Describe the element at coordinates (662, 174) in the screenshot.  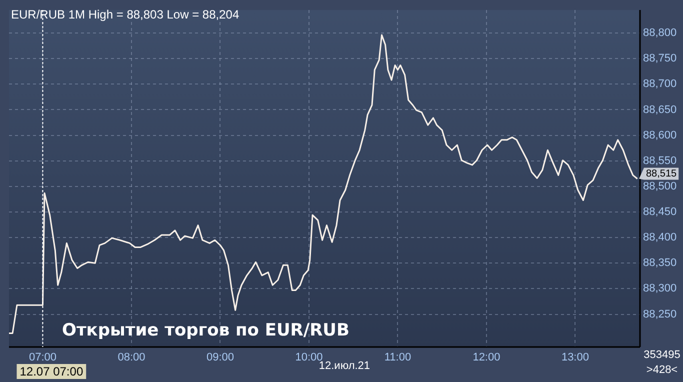
I see `annotation: 88,515` at that location.